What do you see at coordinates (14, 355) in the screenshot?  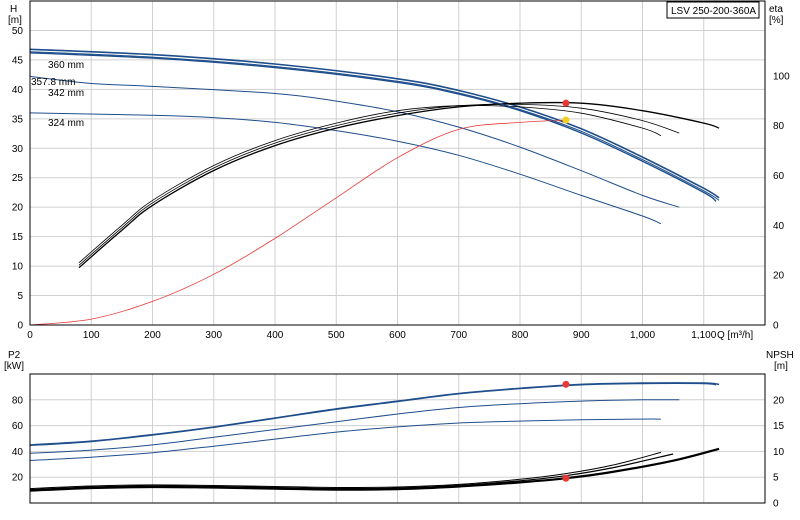 I see `bottom-left-axis-title: P2` at bounding box center [14, 355].